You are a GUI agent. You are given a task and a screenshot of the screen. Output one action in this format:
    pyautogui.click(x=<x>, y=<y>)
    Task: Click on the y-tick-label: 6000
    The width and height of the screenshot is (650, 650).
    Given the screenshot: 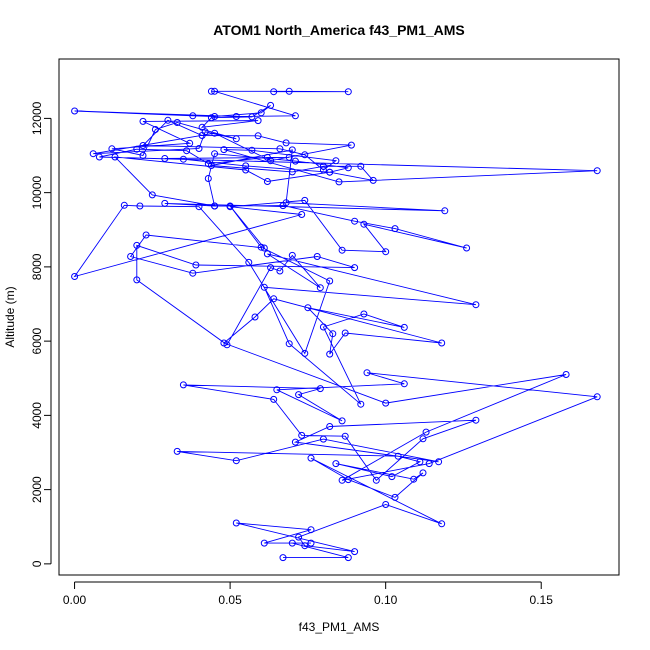 What is the action you would take?
    pyautogui.click(x=37, y=340)
    